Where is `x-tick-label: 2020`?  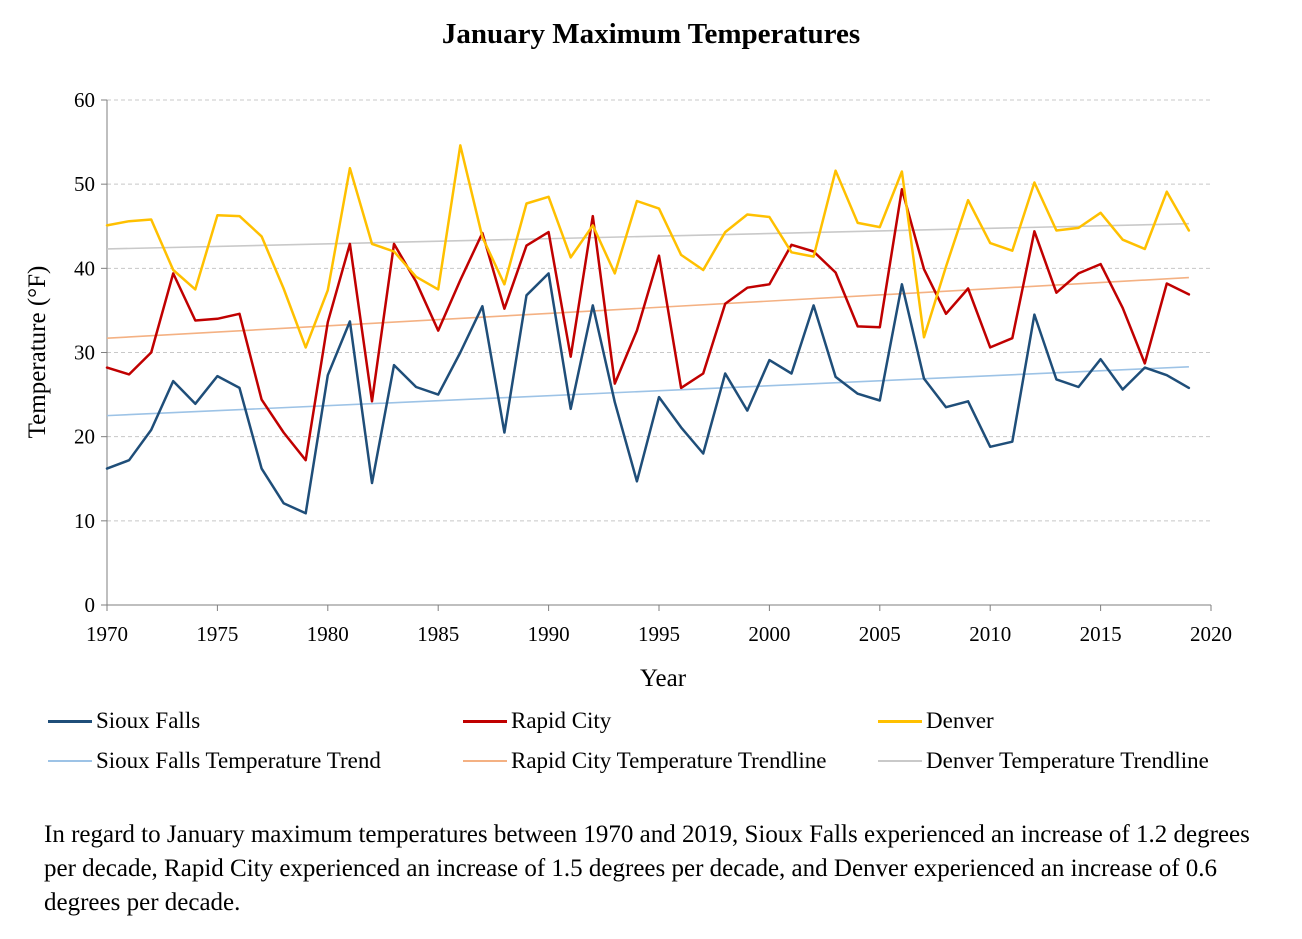 x-tick-label: 2020 is located at coordinates (1211, 634).